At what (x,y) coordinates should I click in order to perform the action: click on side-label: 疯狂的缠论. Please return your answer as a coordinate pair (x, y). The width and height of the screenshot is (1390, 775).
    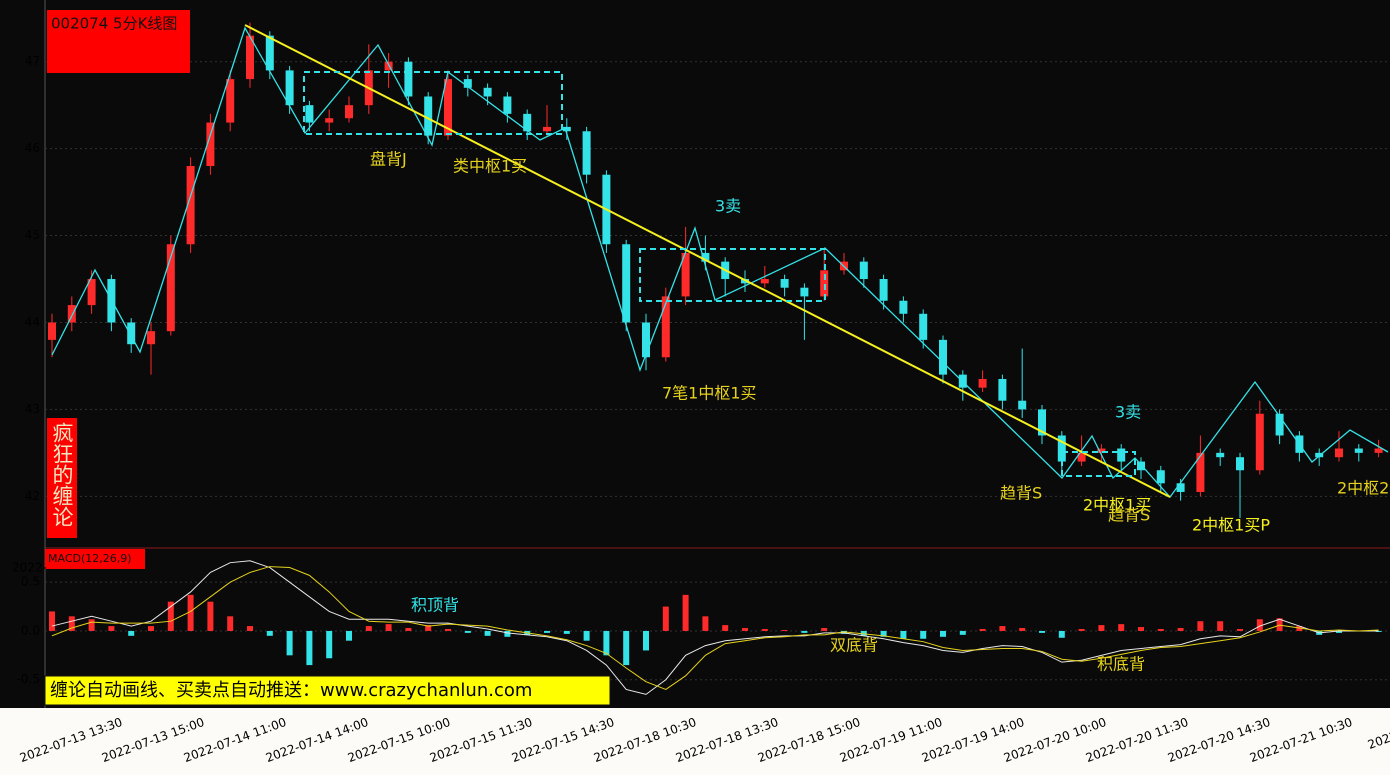
    Looking at the image, I should click on (62, 474).